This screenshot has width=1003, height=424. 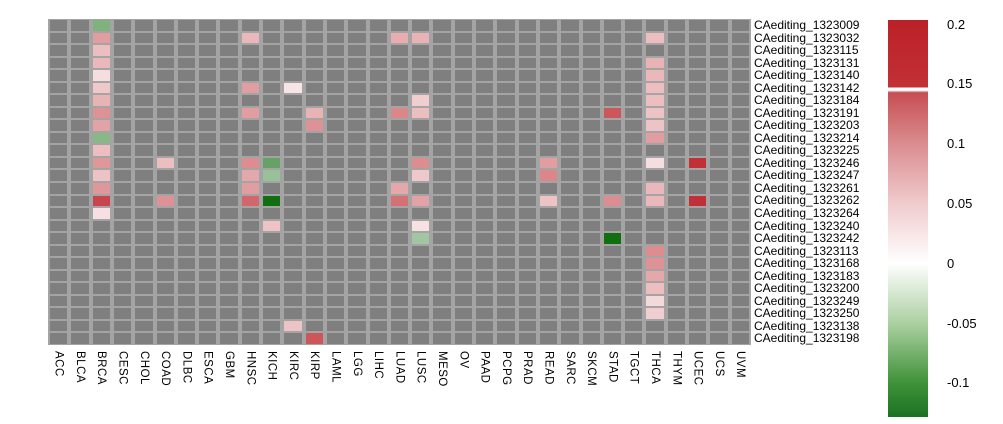 I want to click on row-label: CAediting_1323200, so click(x=807, y=288).